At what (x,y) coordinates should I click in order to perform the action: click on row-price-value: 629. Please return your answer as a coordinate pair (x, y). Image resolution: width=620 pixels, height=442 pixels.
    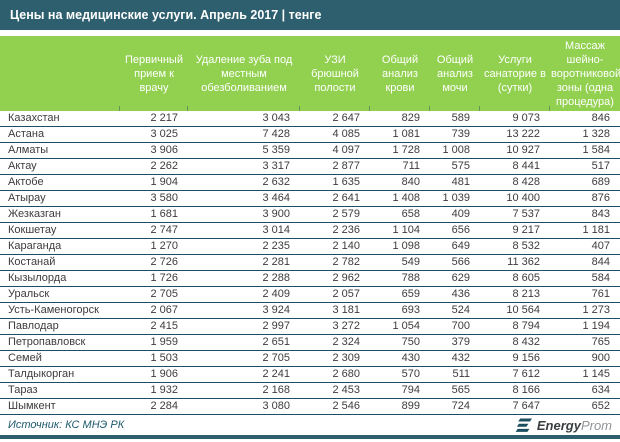
    Looking at the image, I should click on (455, 278).